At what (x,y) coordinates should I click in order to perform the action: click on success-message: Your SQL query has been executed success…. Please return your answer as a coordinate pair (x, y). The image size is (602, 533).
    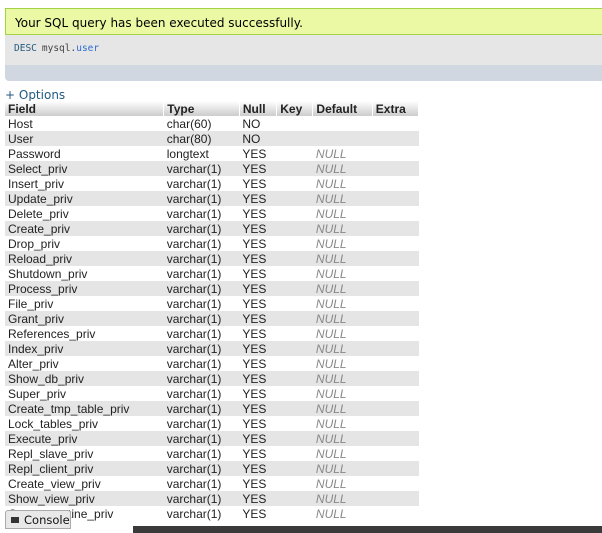
    Looking at the image, I should click on (303, 21).